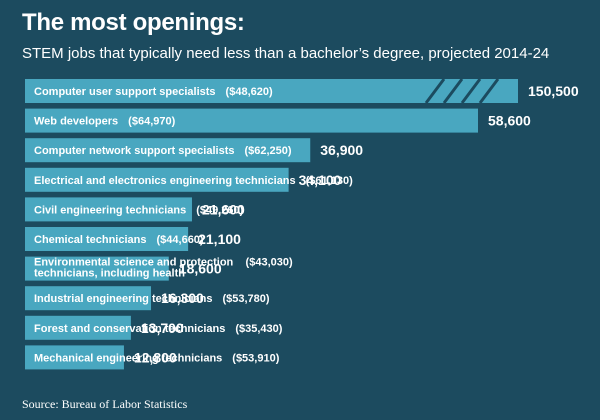  What do you see at coordinates (133, 22) in the screenshot?
I see `chart-title: The most openings:` at bounding box center [133, 22].